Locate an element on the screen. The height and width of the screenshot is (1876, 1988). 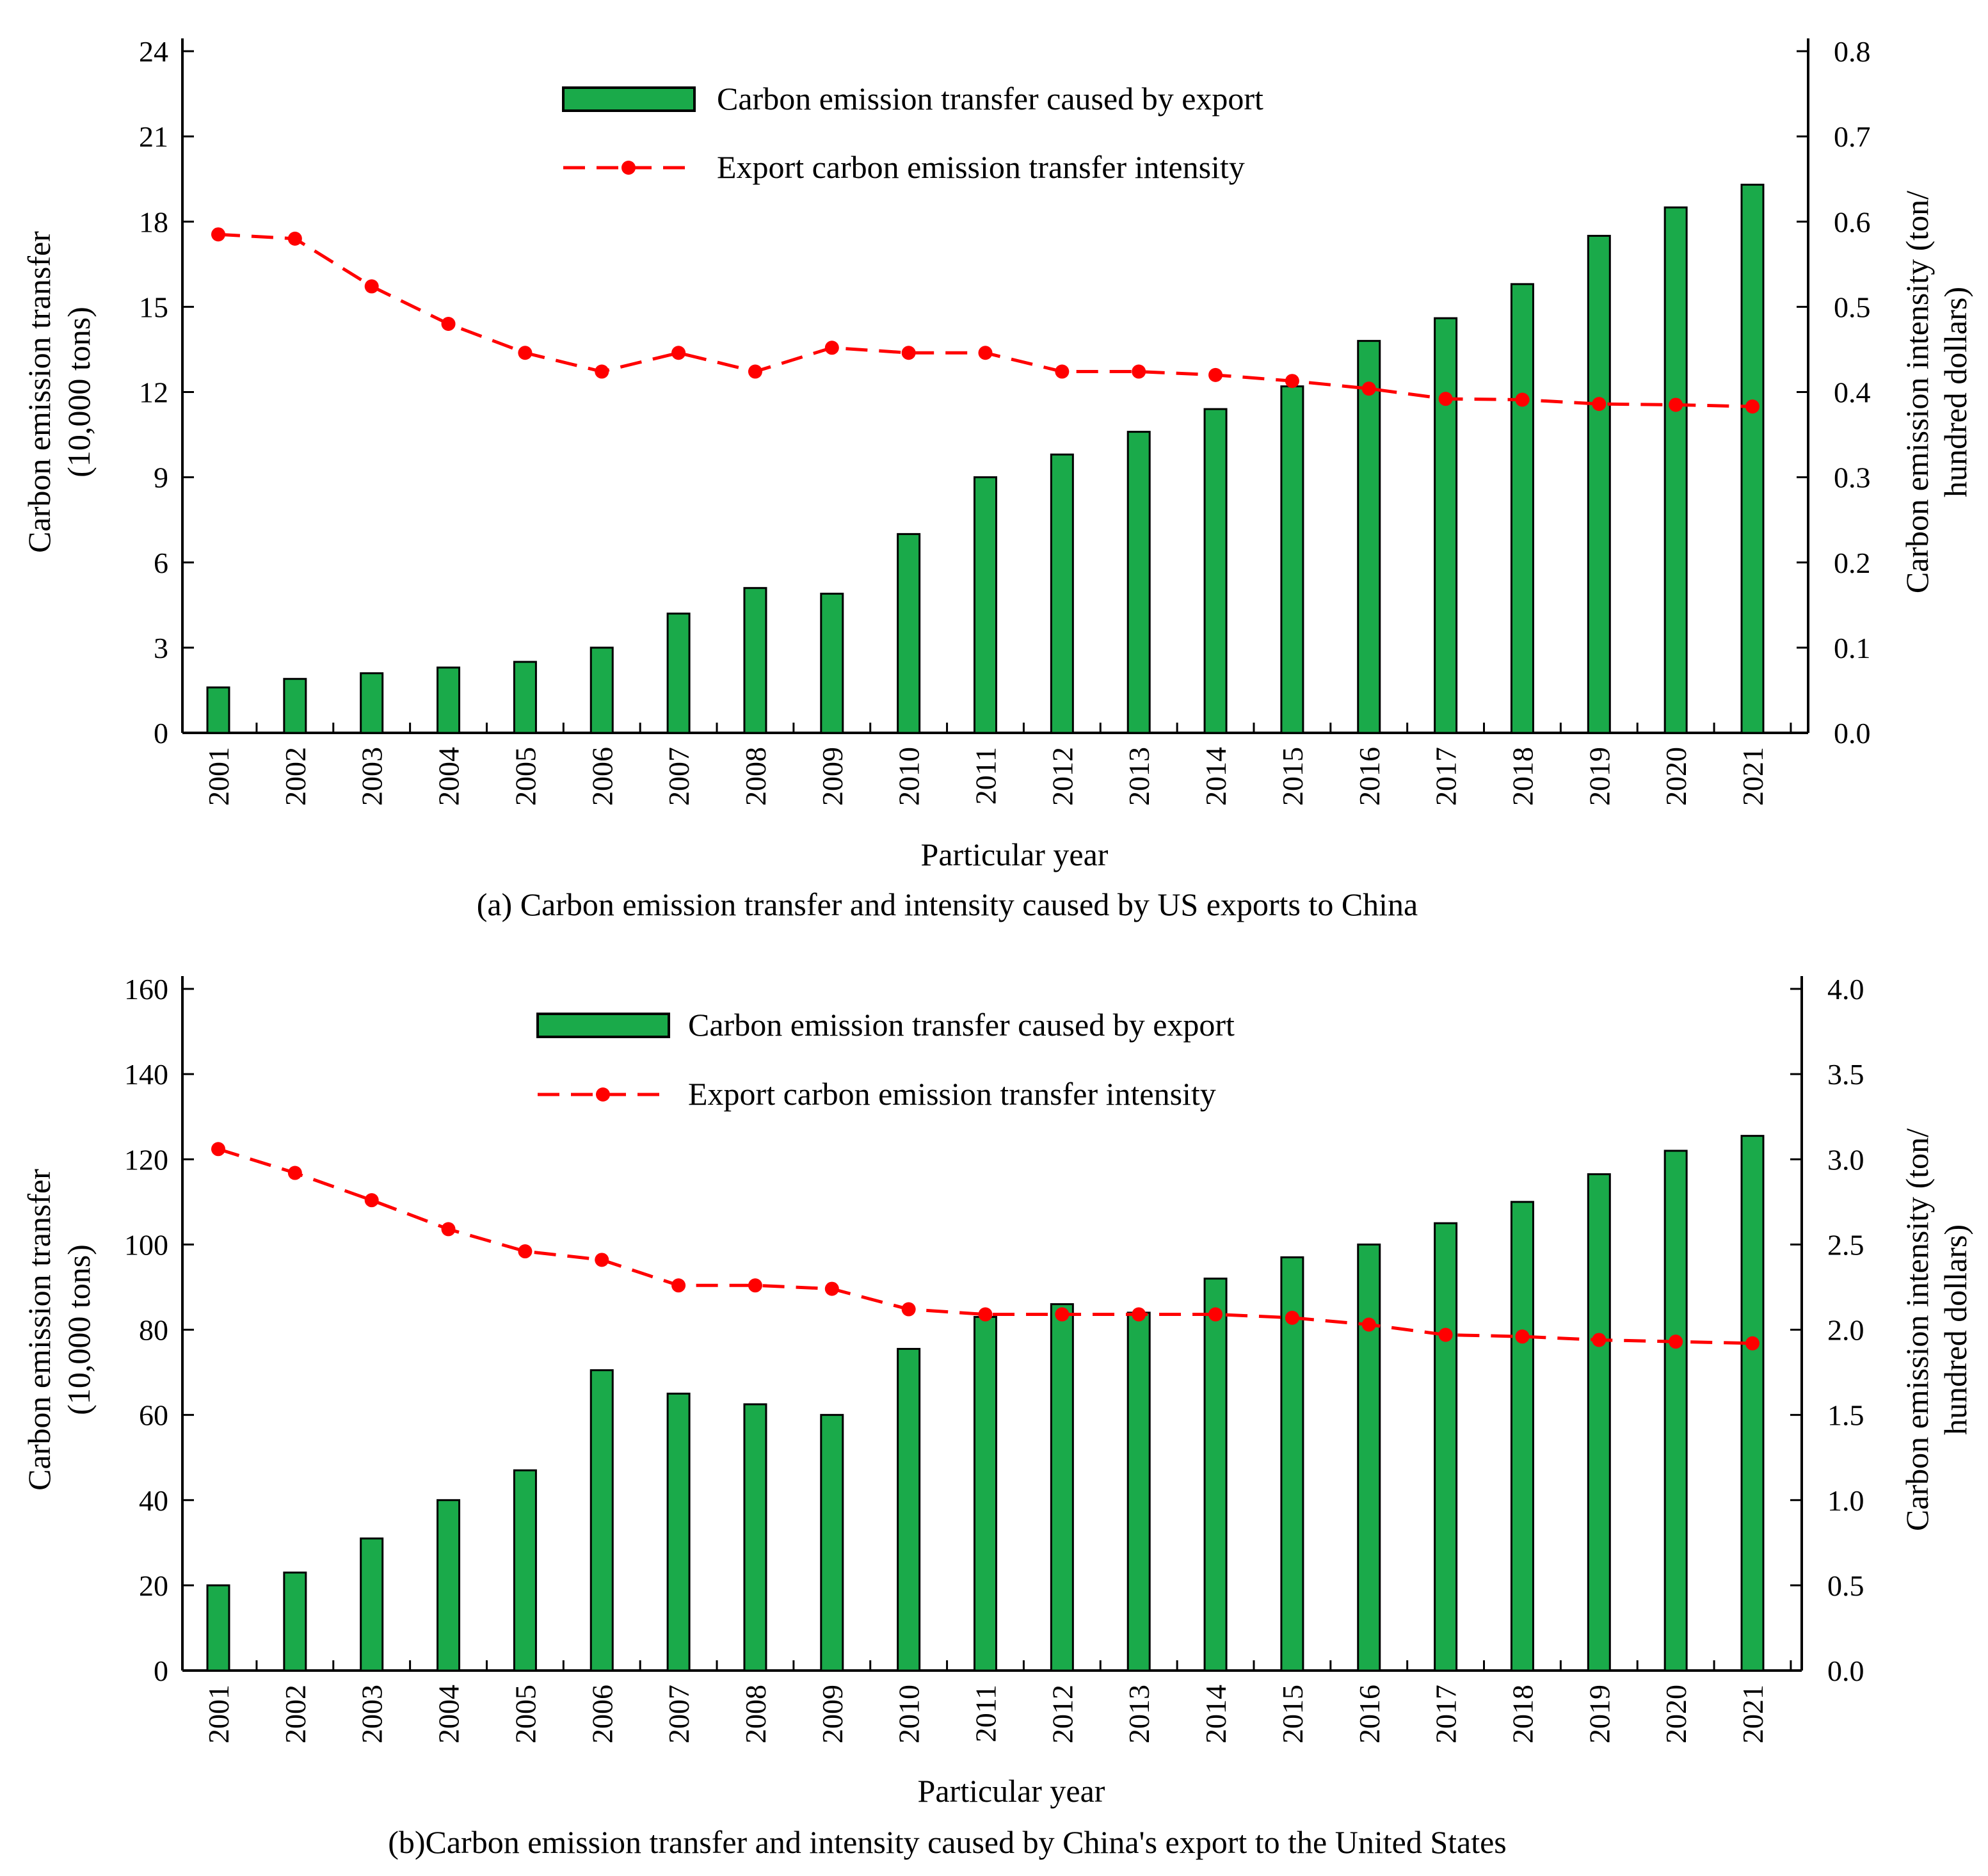
left-tick-label: 40 is located at coordinates (153, 1500).